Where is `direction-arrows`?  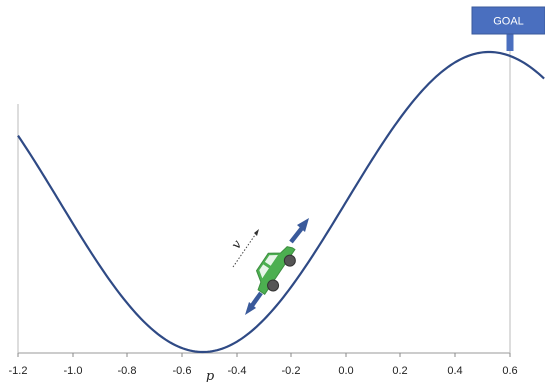 direction-arrows is located at coordinates (277, 266).